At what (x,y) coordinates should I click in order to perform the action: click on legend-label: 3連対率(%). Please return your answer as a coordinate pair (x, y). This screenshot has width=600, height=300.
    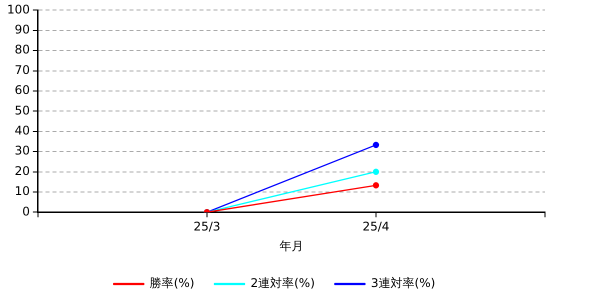
    Looking at the image, I should click on (403, 283).